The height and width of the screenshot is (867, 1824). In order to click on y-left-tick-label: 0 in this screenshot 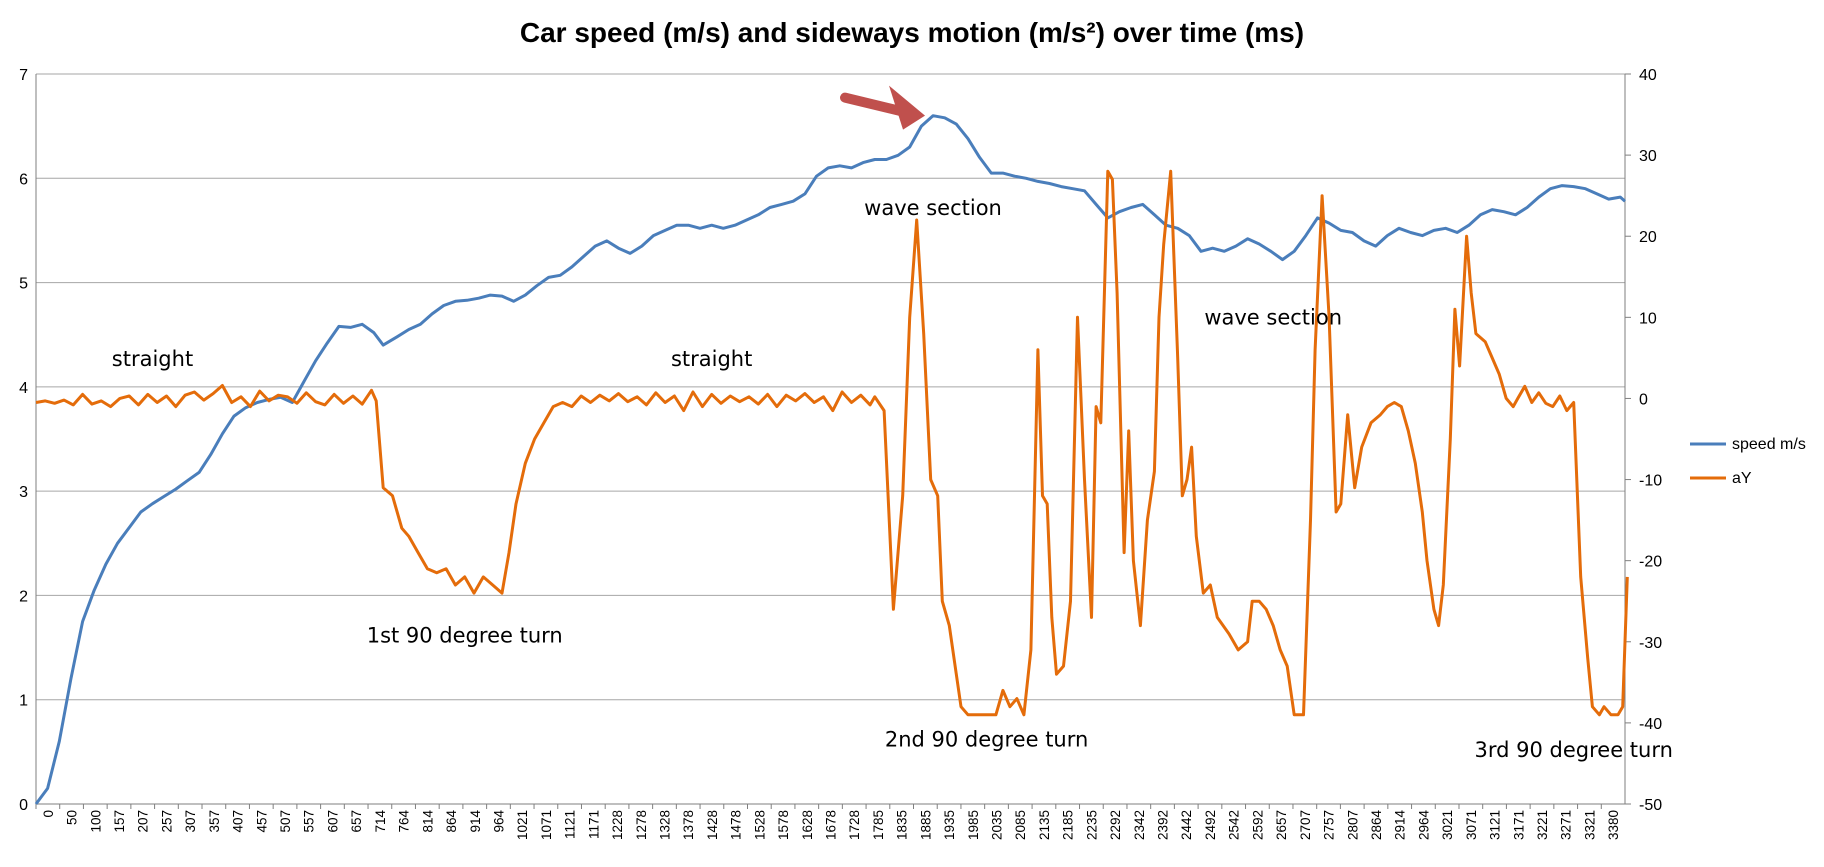, I will do `click(23, 805)`.